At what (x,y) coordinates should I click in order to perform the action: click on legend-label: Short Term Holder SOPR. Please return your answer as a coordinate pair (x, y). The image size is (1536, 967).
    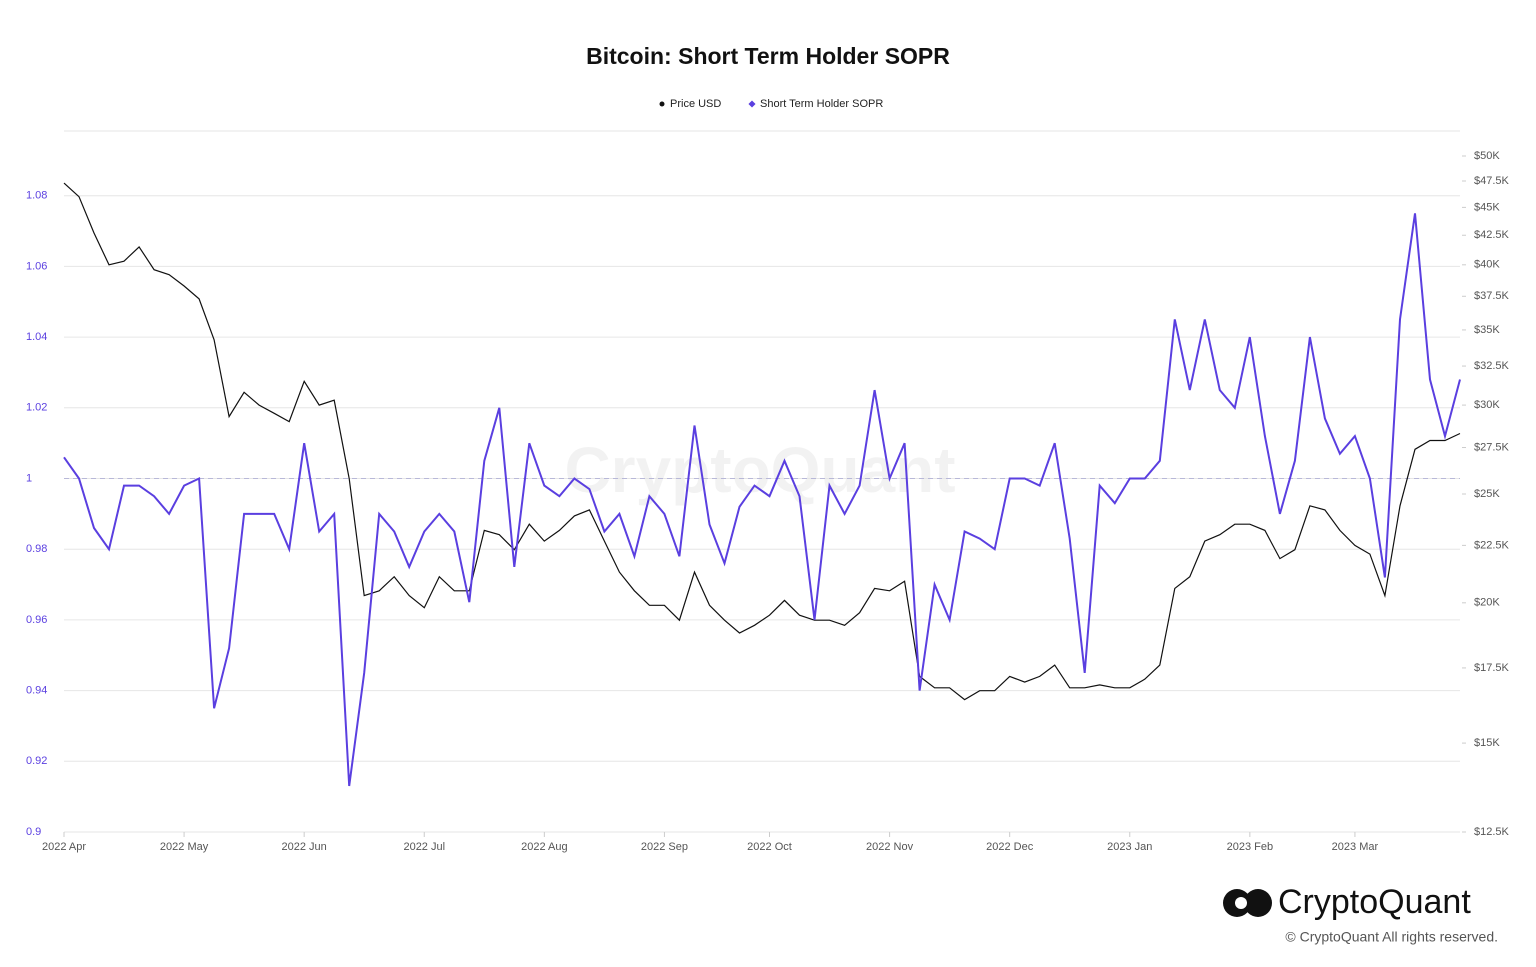
    Looking at the image, I should click on (821, 104).